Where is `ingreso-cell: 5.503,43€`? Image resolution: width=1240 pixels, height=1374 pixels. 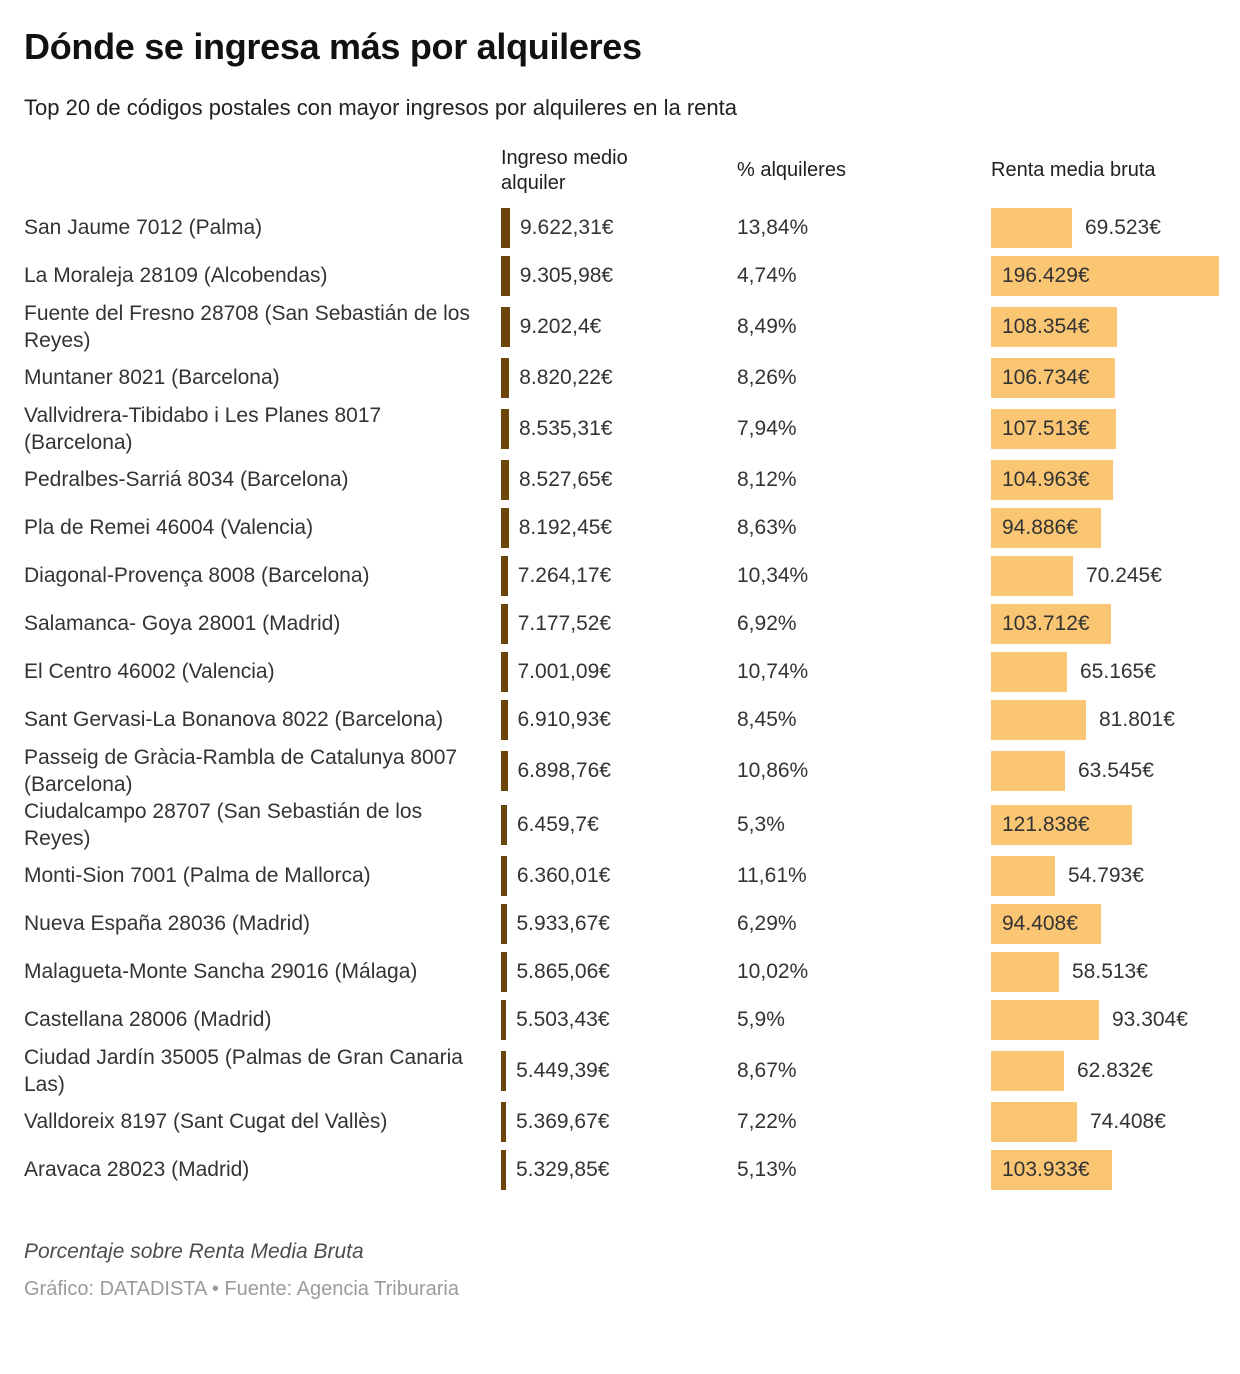 ingreso-cell: 5.503,43€ is located at coordinates (619, 1020).